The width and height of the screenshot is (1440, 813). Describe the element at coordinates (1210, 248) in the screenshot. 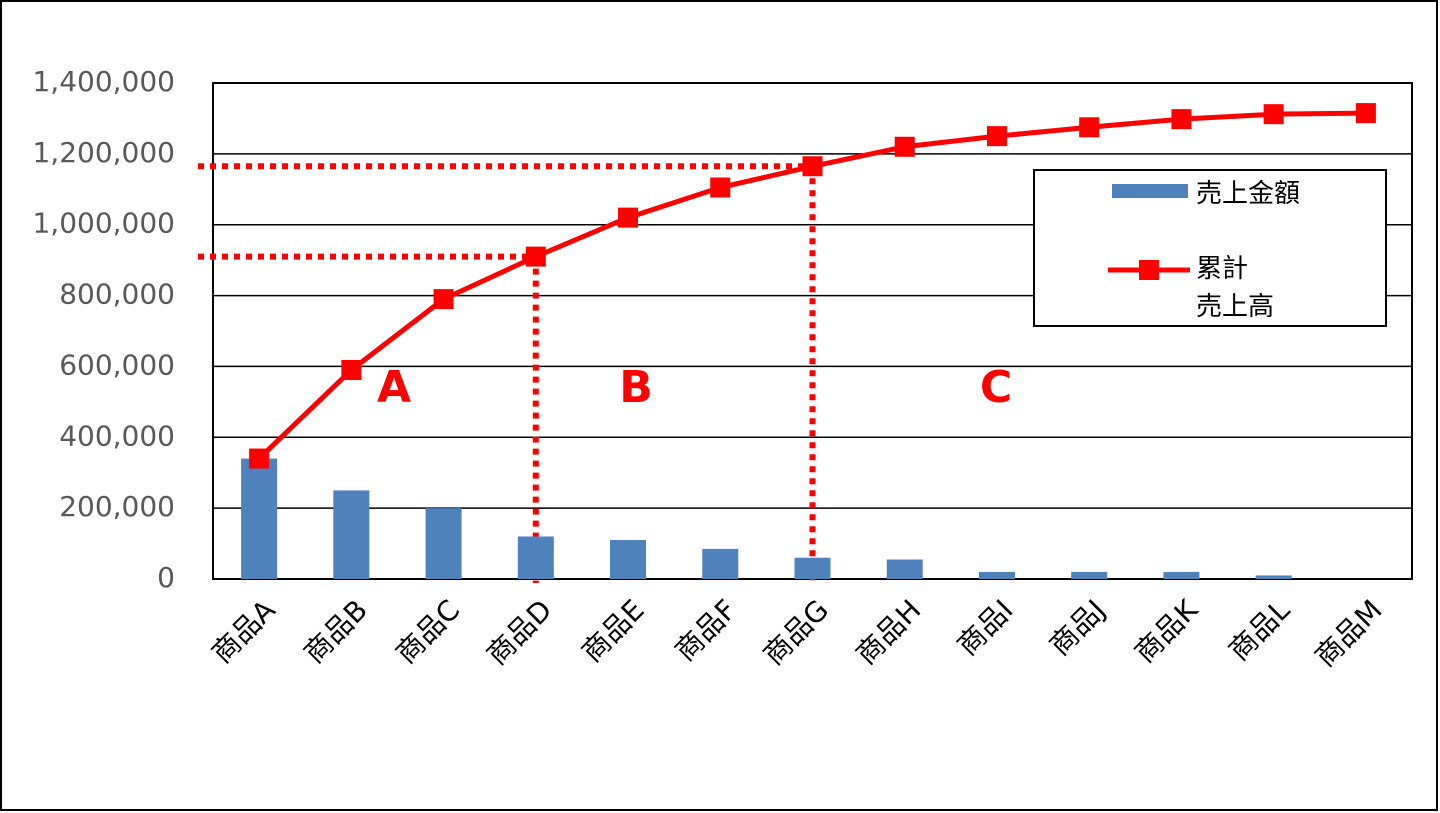

I see `legend-box` at that location.